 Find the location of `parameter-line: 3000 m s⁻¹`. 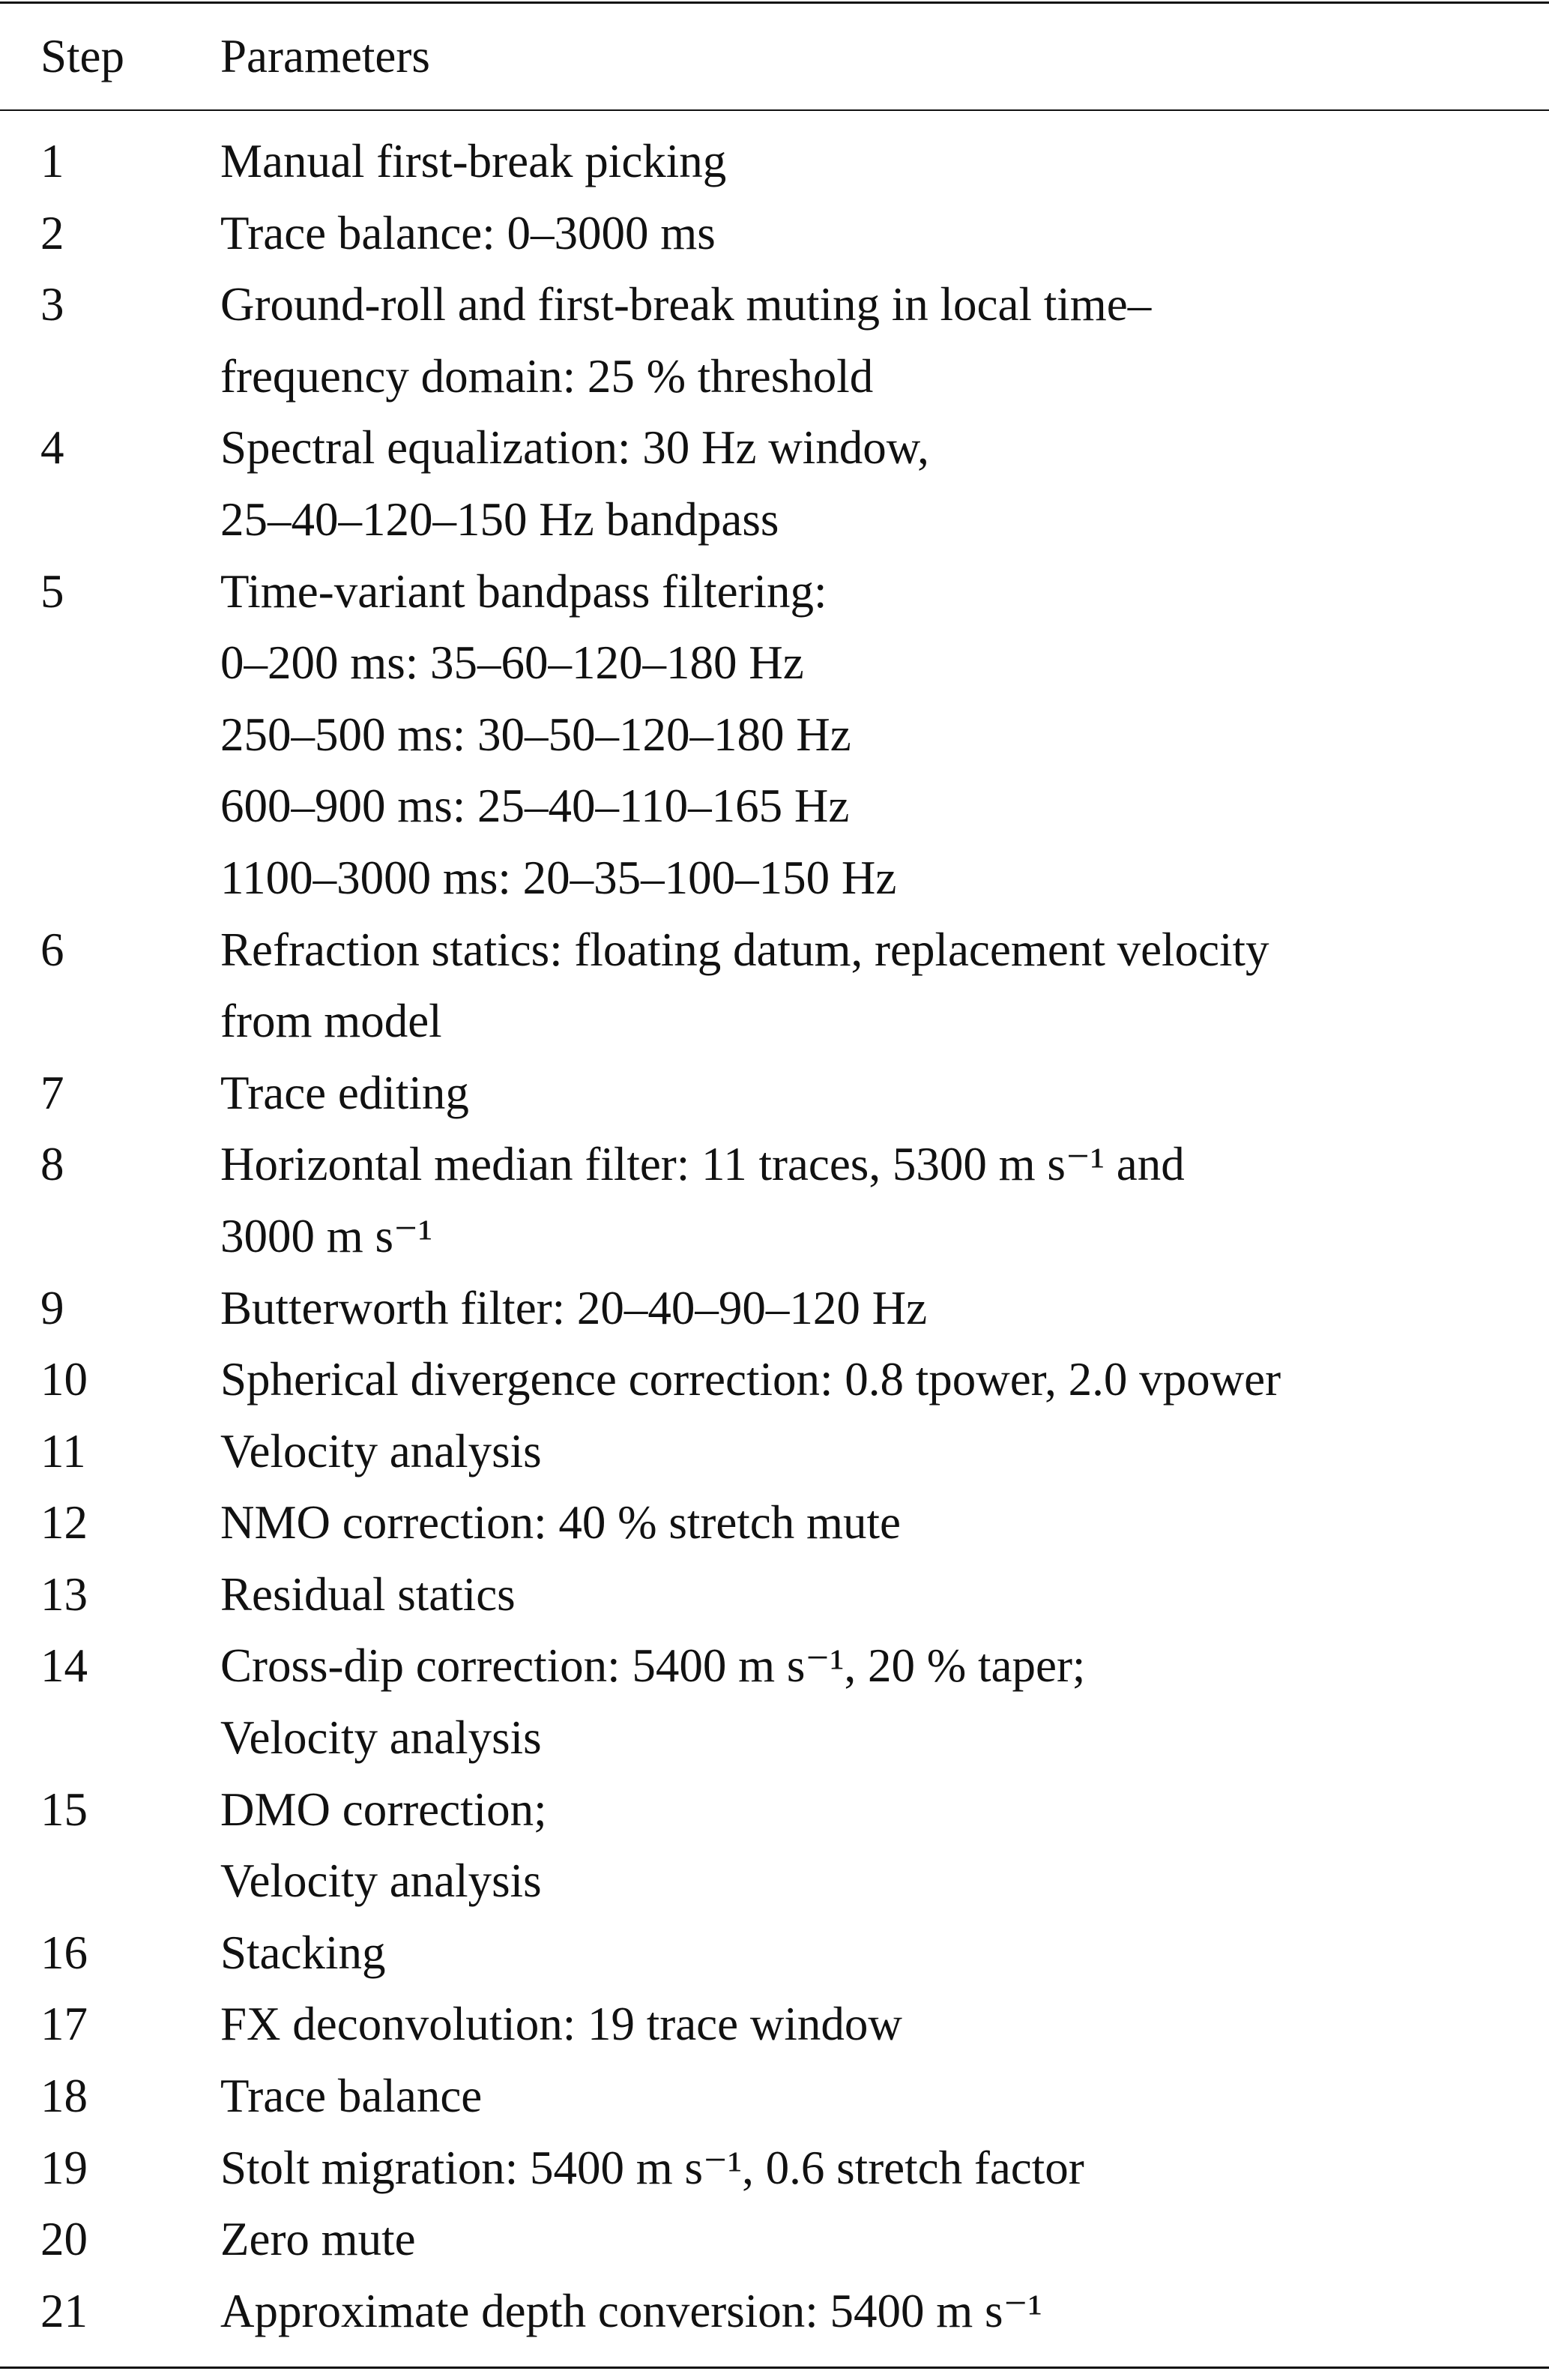

parameter-line: 3000 m s⁻¹ is located at coordinates (326, 1235).